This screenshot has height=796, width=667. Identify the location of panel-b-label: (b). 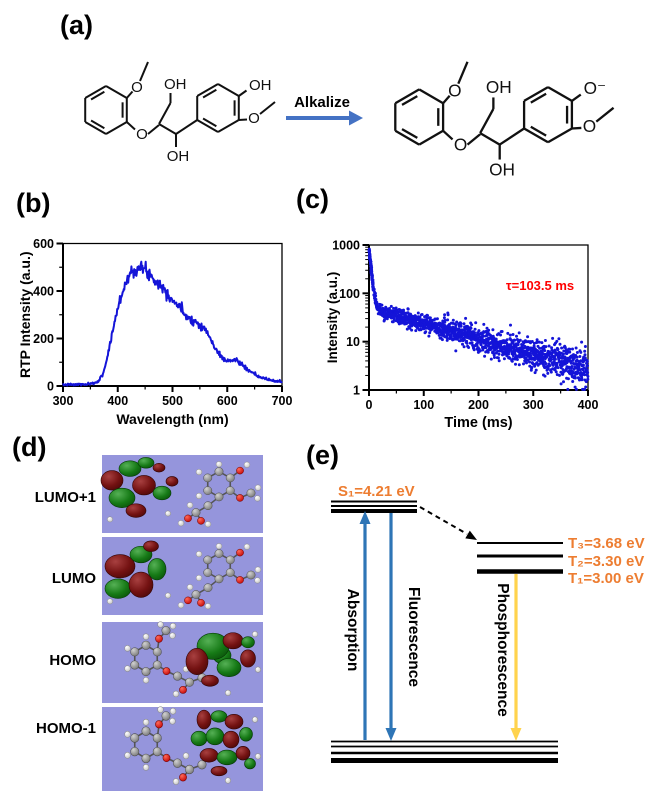
(33, 203).